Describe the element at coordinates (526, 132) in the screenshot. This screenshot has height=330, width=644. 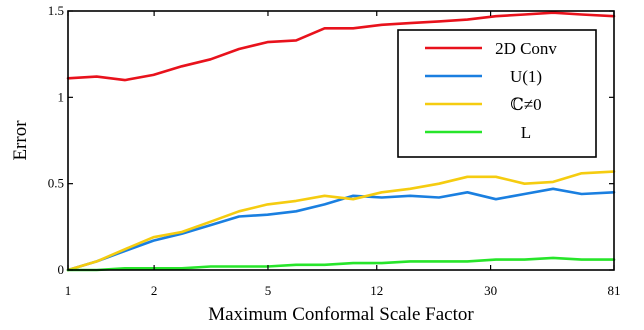
I see `legend-label-3: L` at that location.